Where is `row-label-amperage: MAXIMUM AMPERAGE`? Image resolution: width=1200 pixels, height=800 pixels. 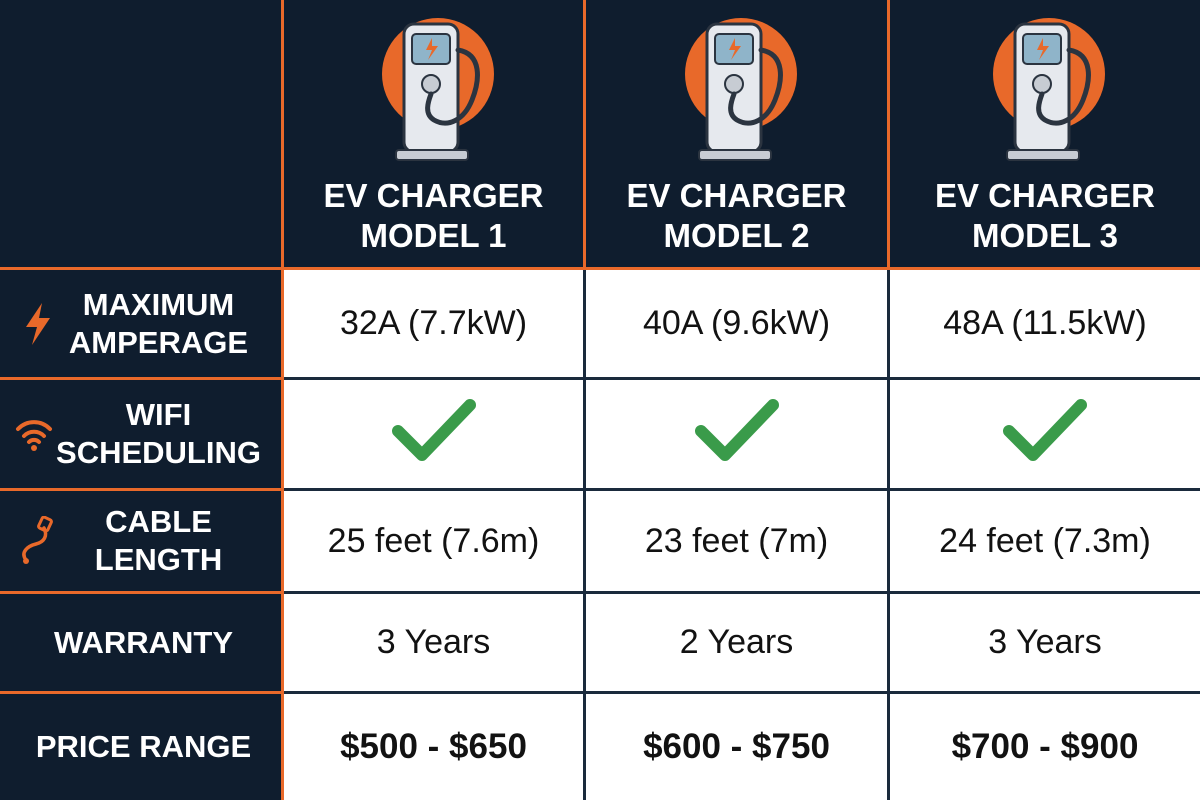 row-label-amperage: MAXIMUM AMPERAGE is located at coordinates (142, 325).